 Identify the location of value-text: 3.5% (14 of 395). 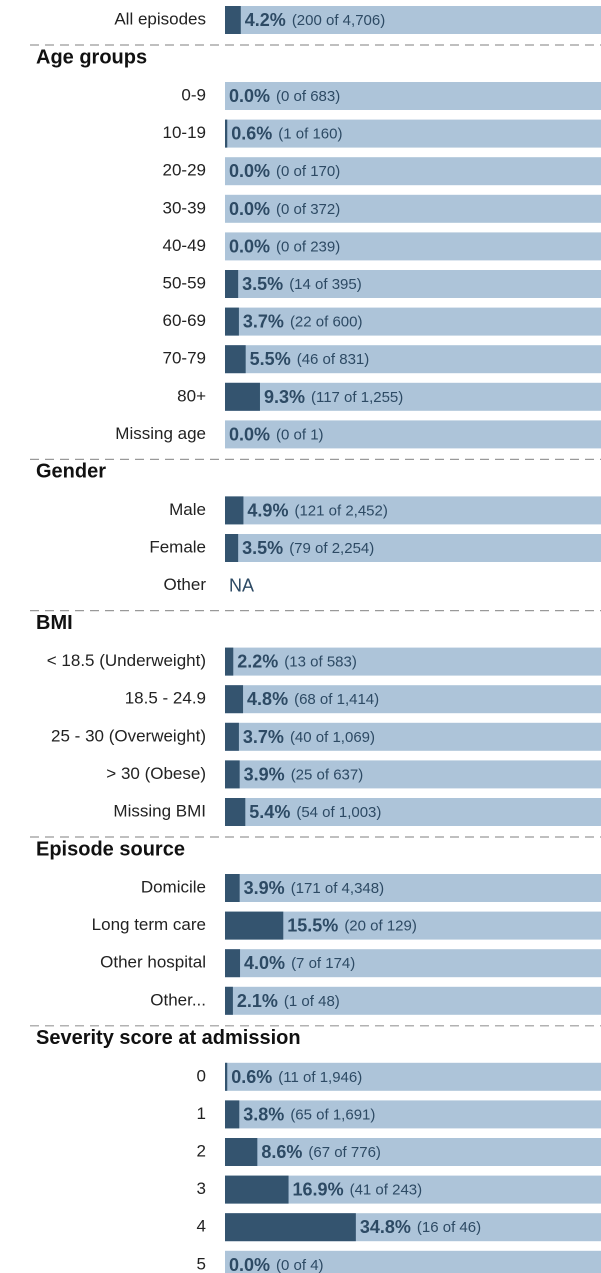
(302, 284).